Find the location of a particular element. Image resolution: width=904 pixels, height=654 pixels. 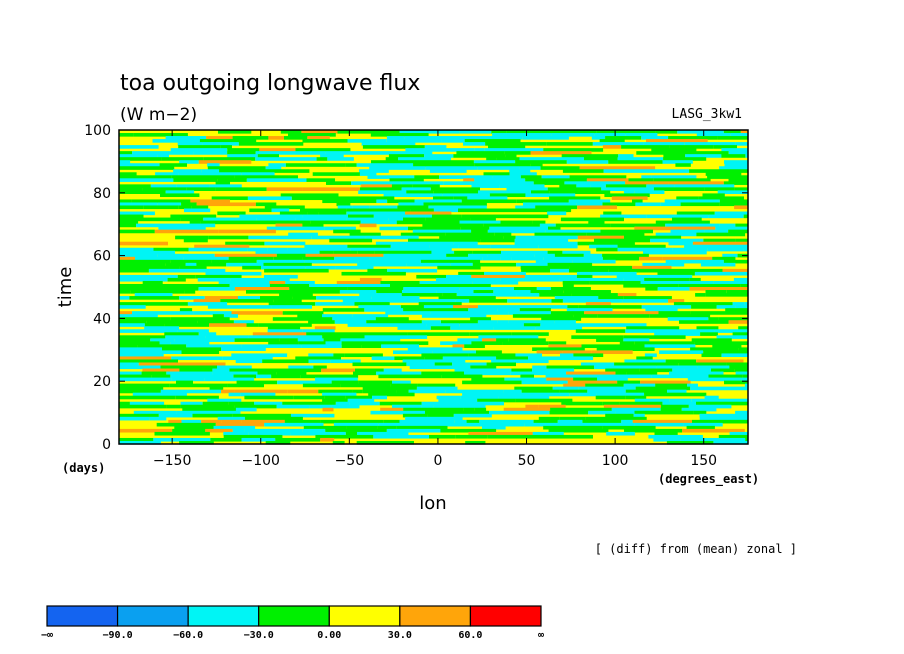

chart-title: toa outgoing longwave flux is located at coordinates (270, 83).